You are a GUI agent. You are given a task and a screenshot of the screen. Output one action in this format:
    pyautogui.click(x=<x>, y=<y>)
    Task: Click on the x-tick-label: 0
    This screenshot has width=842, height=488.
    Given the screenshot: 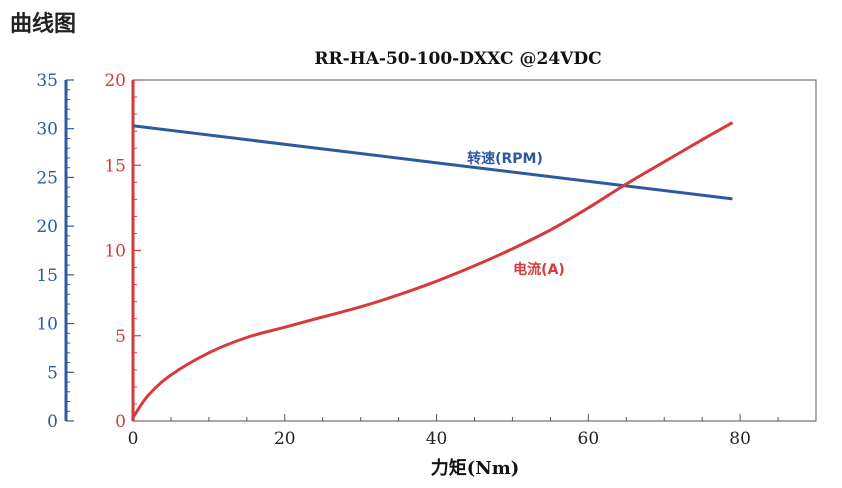 What is the action you would take?
    pyautogui.click(x=133, y=439)
    